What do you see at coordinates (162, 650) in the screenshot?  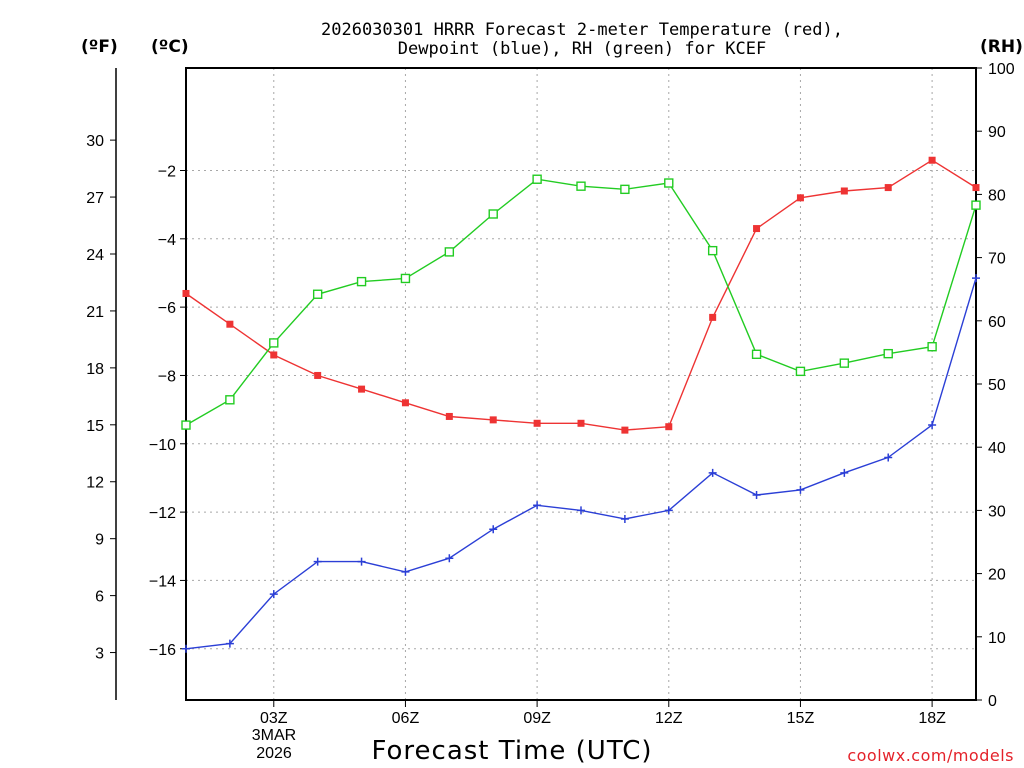 I see `celsius-tick-label: −16` at bounding box center [162, 650].